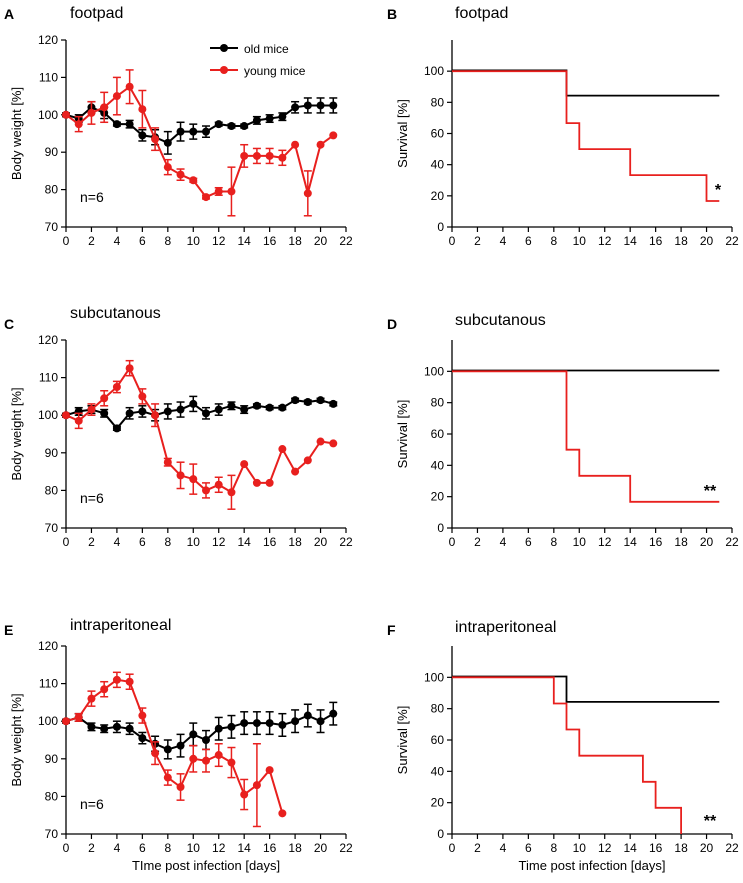 This screenshot has width=743, height=883. I want to click on significance-annotation: **, so click(710, 491).